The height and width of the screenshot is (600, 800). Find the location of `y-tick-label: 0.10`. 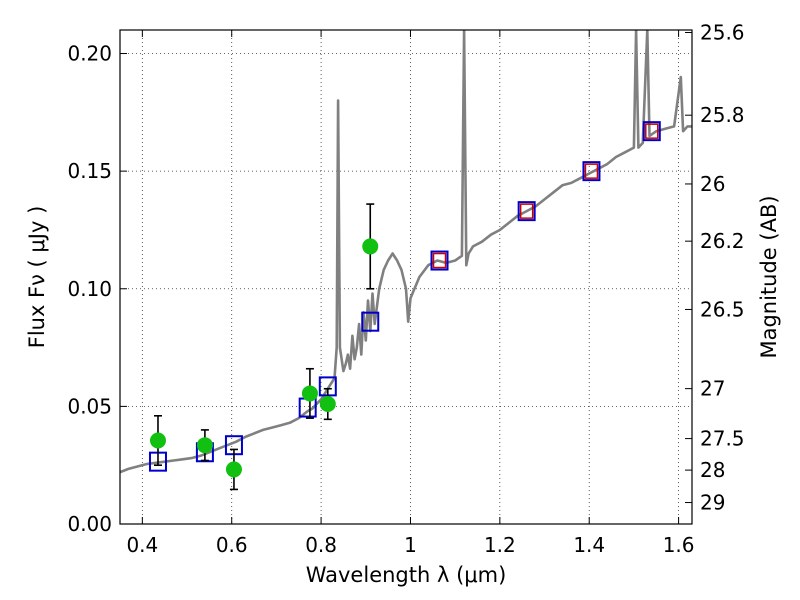

y-tick-label: 0.10 is located at coordinates (89, 289).